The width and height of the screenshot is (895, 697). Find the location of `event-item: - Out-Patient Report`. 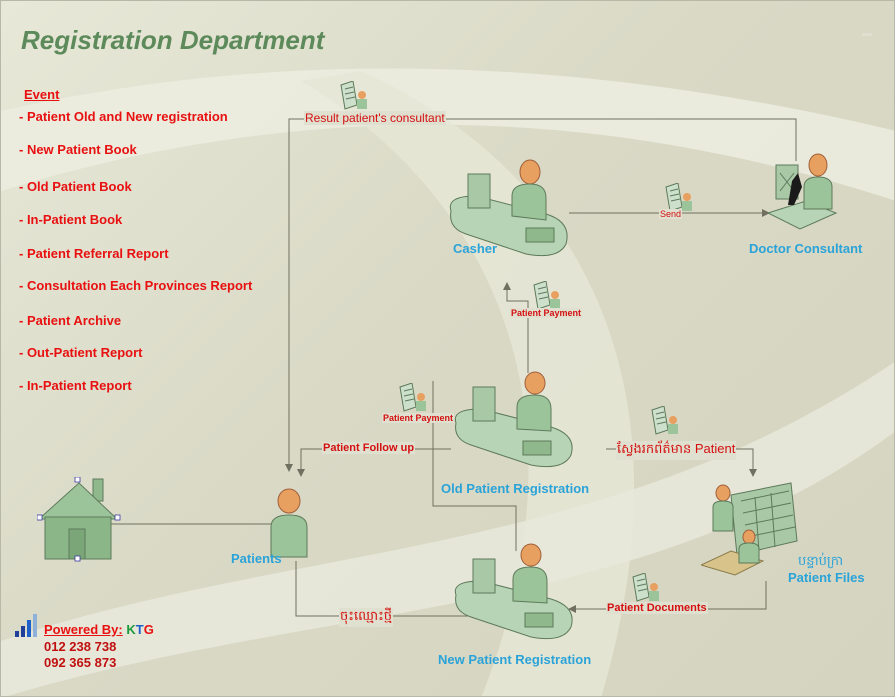

event-item: - Out-Patient Report is located at coordinates (81, 352).